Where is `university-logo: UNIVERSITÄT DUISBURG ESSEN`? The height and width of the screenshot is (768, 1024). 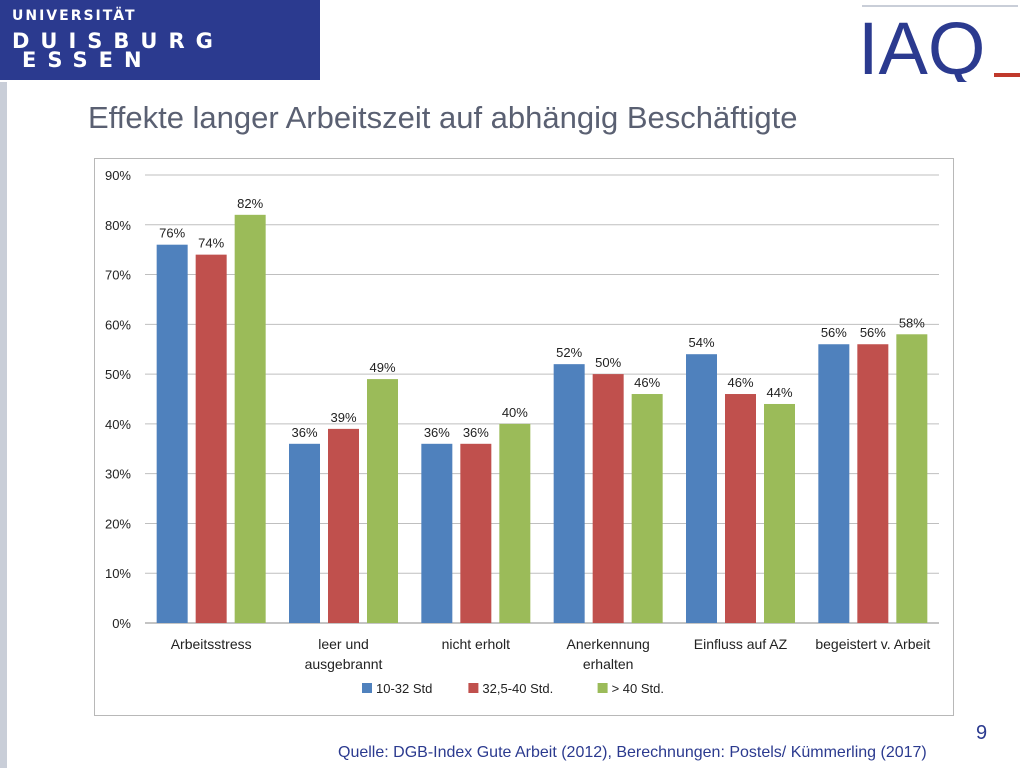
university-logo: UNIVERSITÄT DUISBURG ESSEN is located at coordinates (160, 40).